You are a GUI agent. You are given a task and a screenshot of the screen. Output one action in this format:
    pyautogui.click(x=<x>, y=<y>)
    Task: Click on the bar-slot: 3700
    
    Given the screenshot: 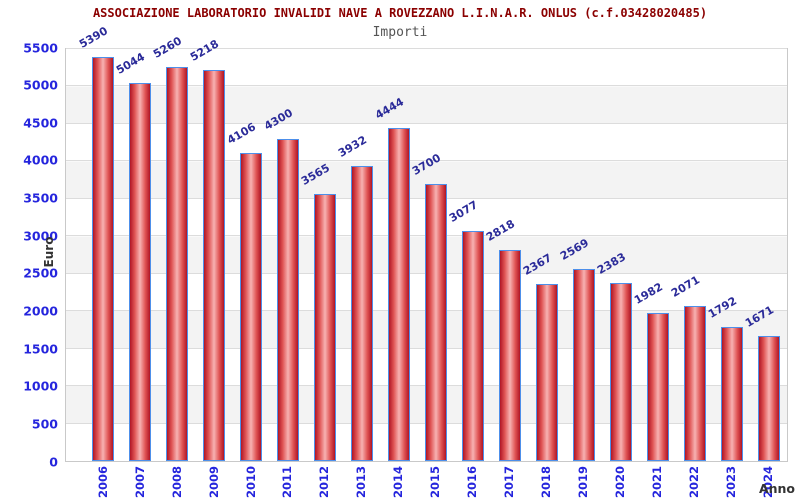 What is the action you would take?
    pyautogui.click(x=432, y=255)
    